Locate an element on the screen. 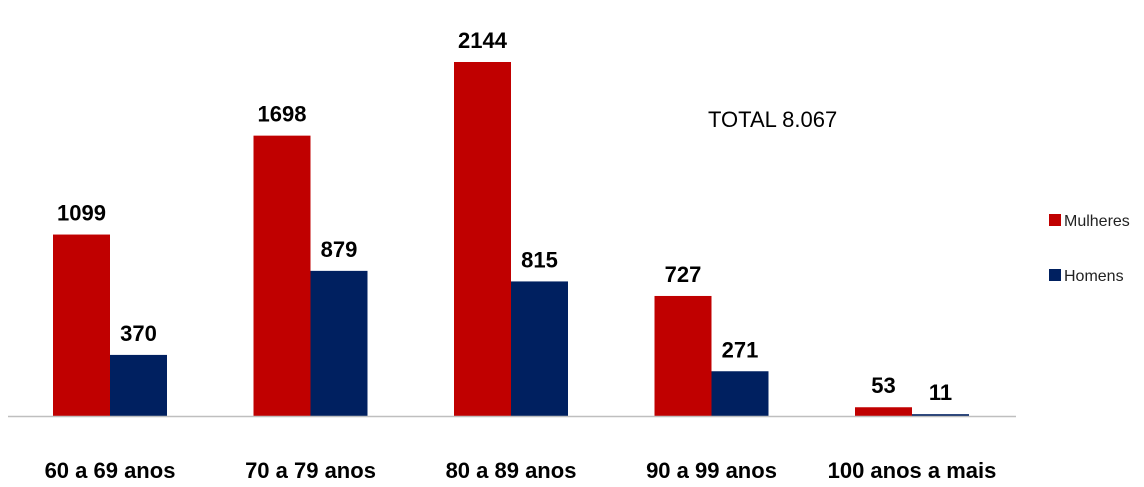 This screenshot has width=1144, height=487. total-annotation: TOTAL 8.067 is located at coordinates (772, 119).